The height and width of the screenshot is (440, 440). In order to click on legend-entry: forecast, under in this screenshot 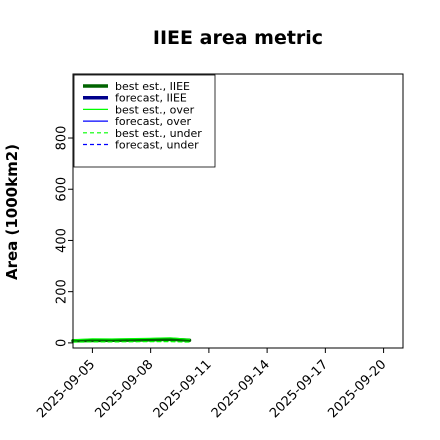, I will do `click(157, 145)`.